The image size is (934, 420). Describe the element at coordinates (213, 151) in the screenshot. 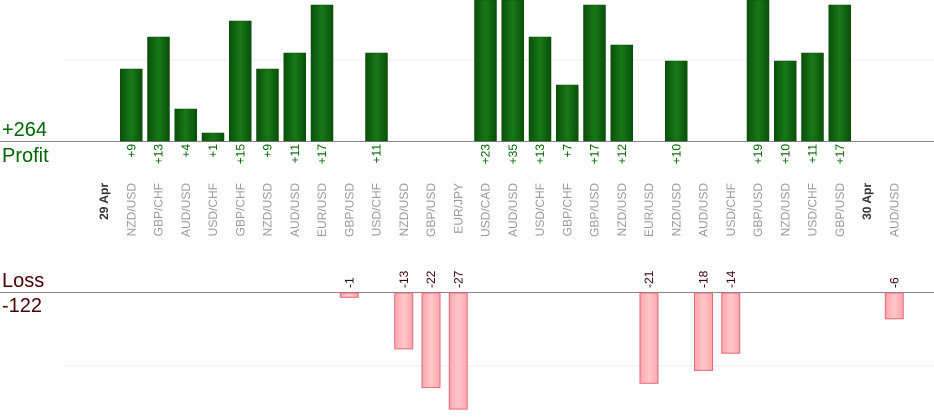

I see `profit-value-label: +1` at that location.